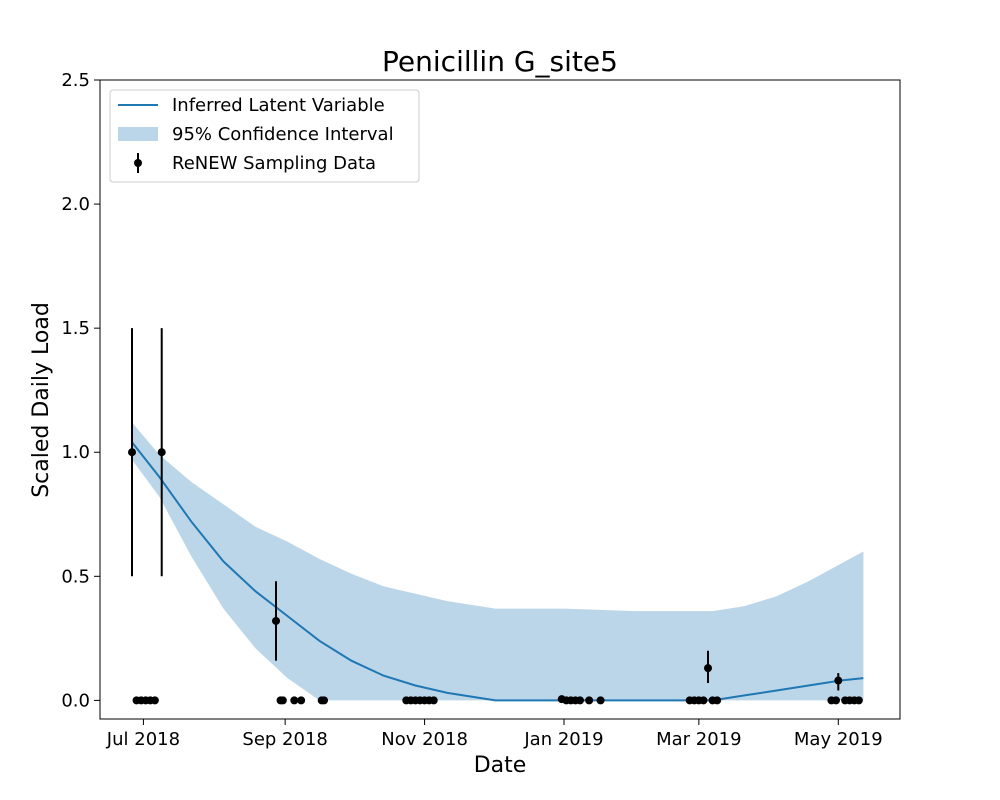  Describe the element at coordinates (500, 765) in the screenshot. I see `x-axis-label: Date` at that location.